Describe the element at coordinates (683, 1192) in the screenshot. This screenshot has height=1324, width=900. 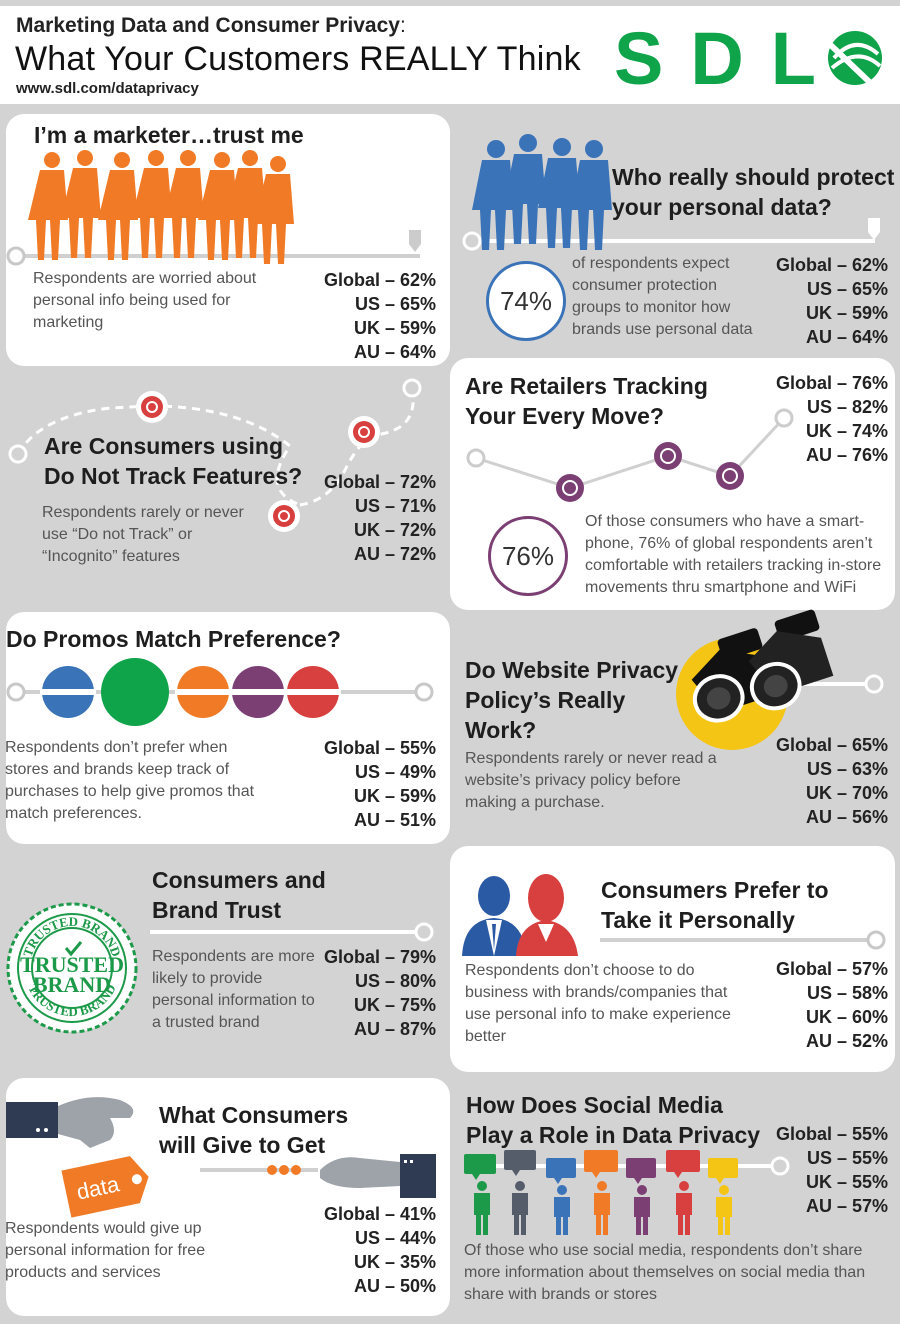
I see `red-speech-person-icon` at that location.